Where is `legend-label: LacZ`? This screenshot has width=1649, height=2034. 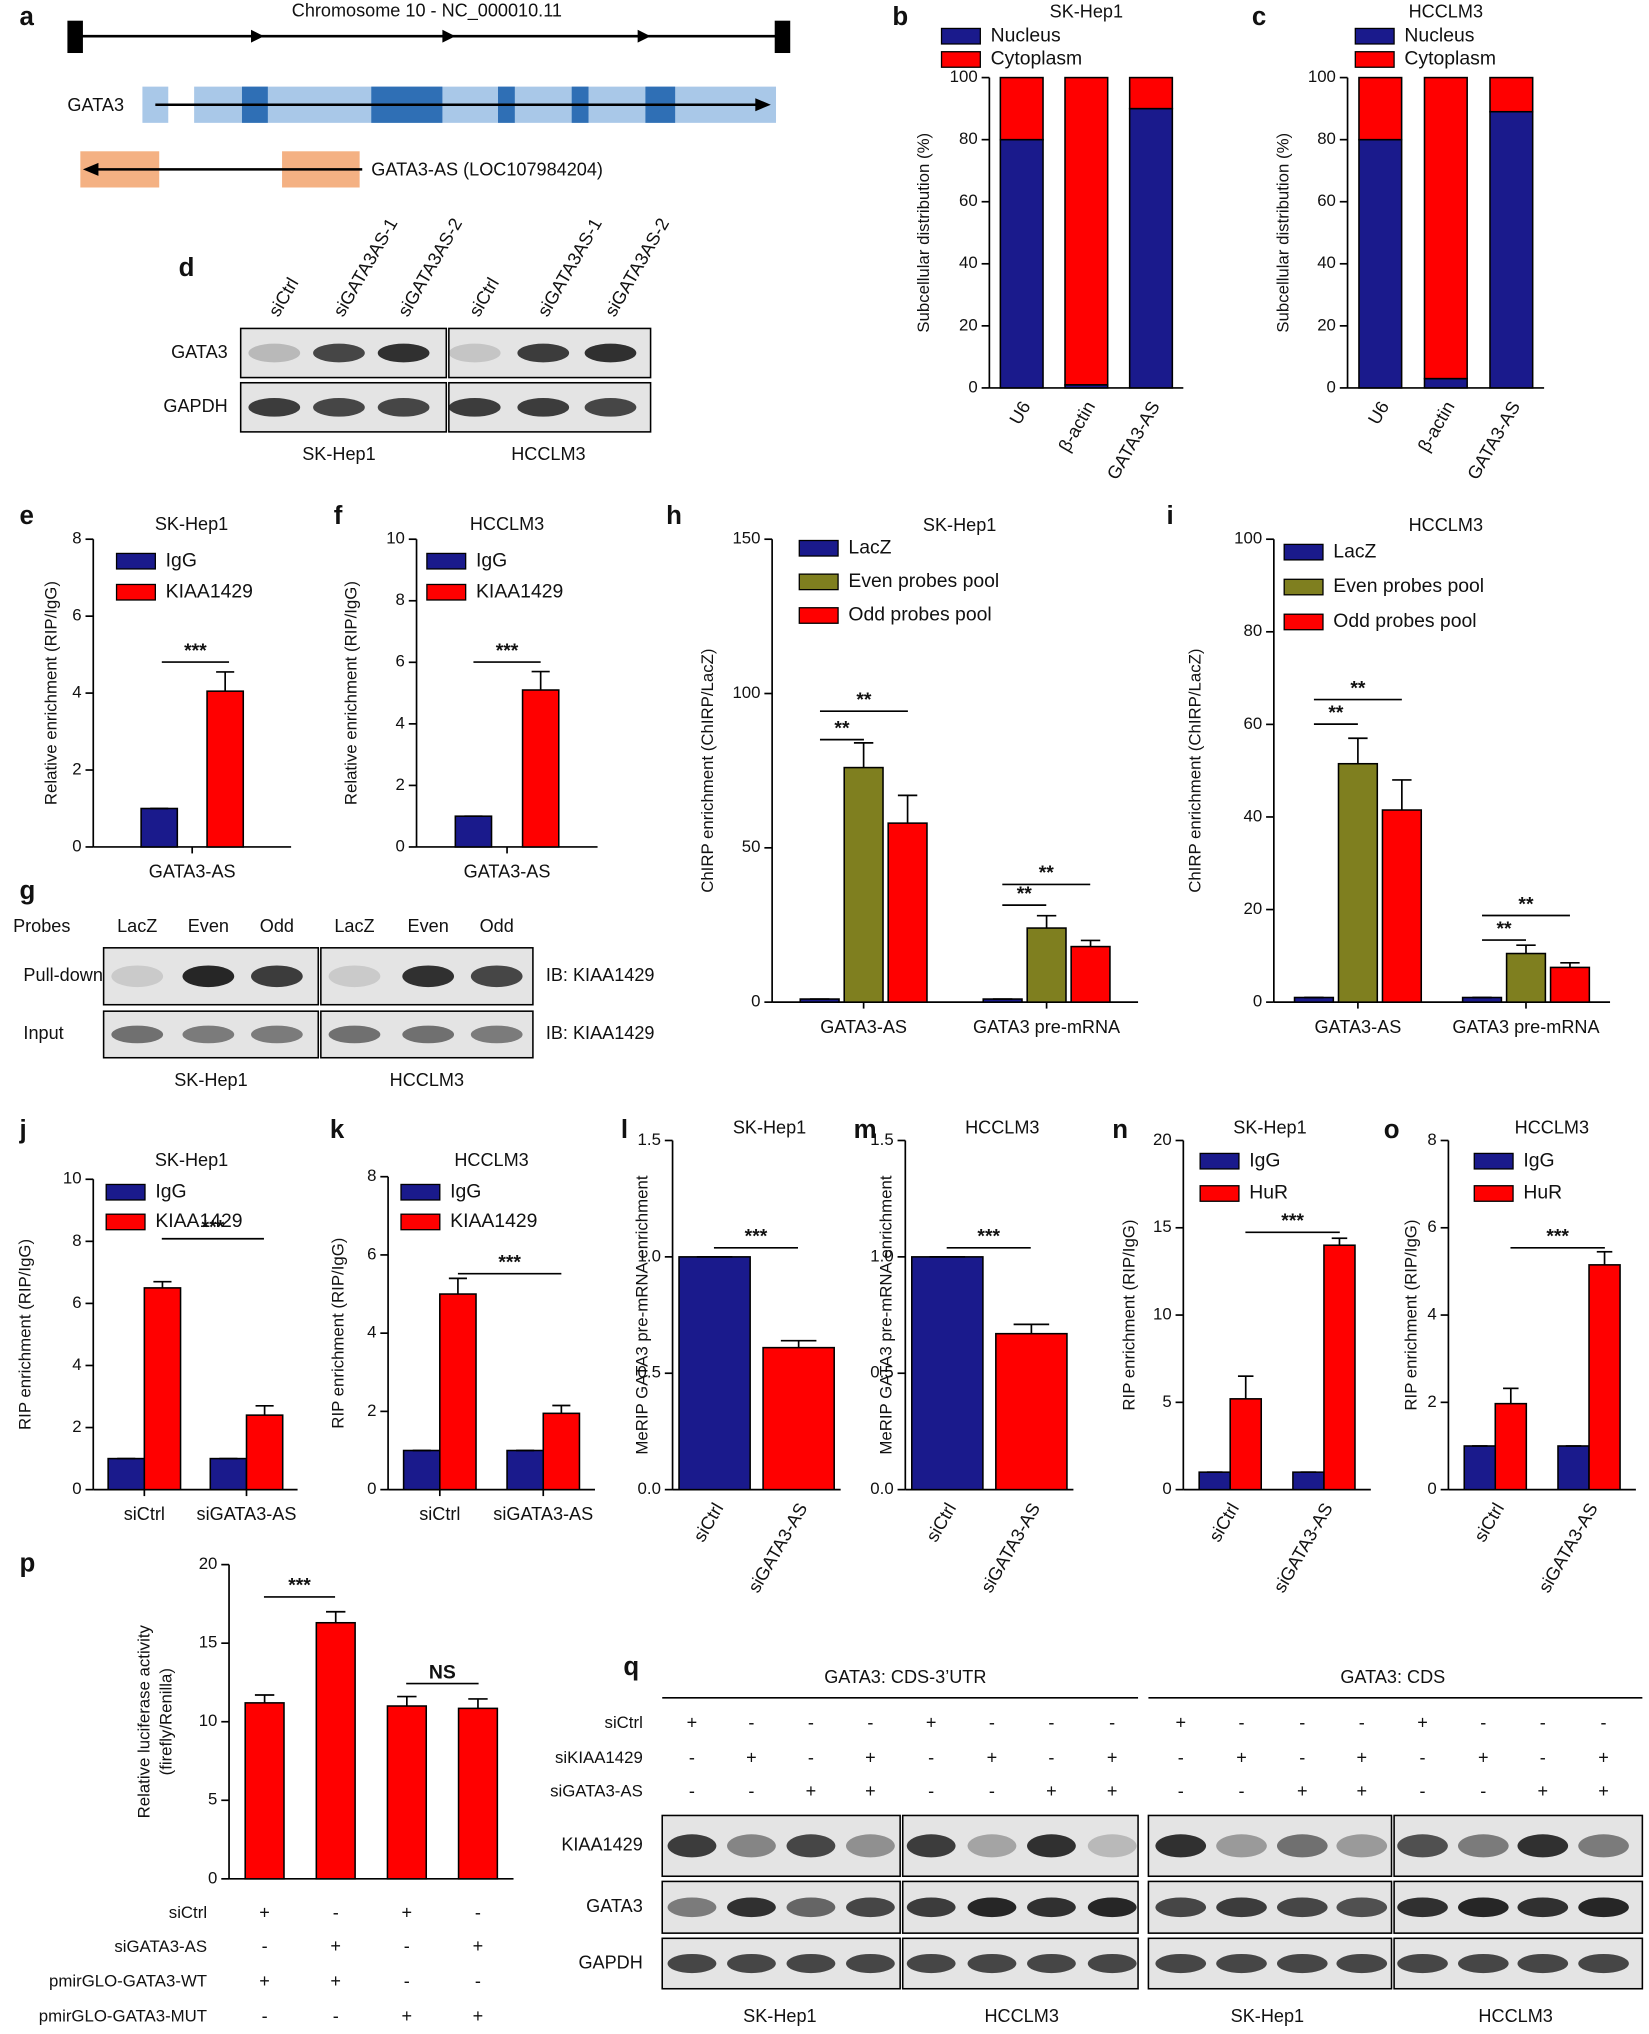 legend-label: LacZ is located at coordinates (869, 547).